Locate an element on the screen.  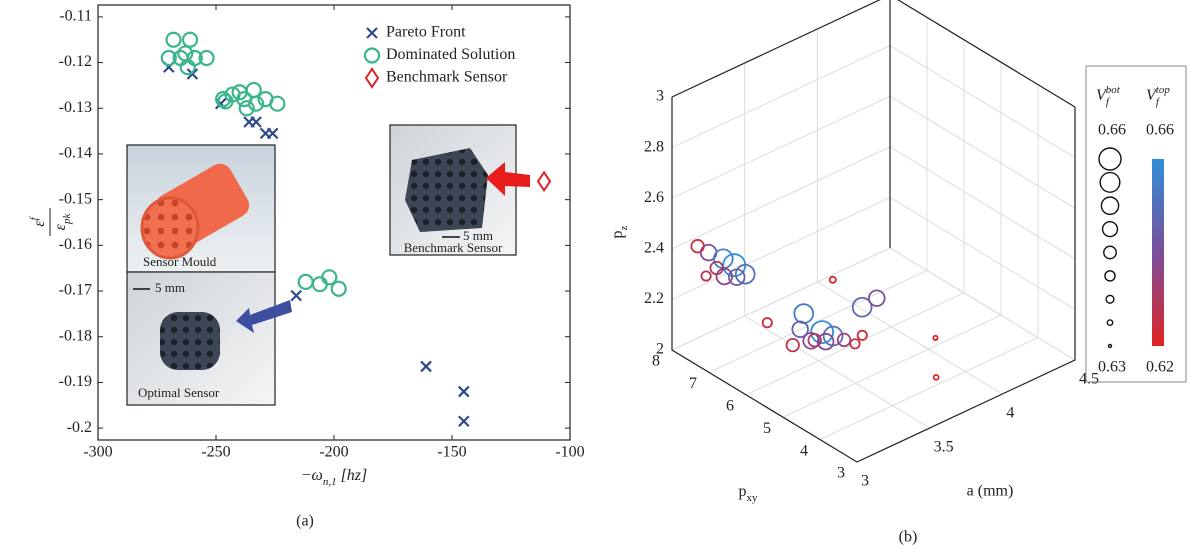
arrow-blue is located at coordinates (264, 316).